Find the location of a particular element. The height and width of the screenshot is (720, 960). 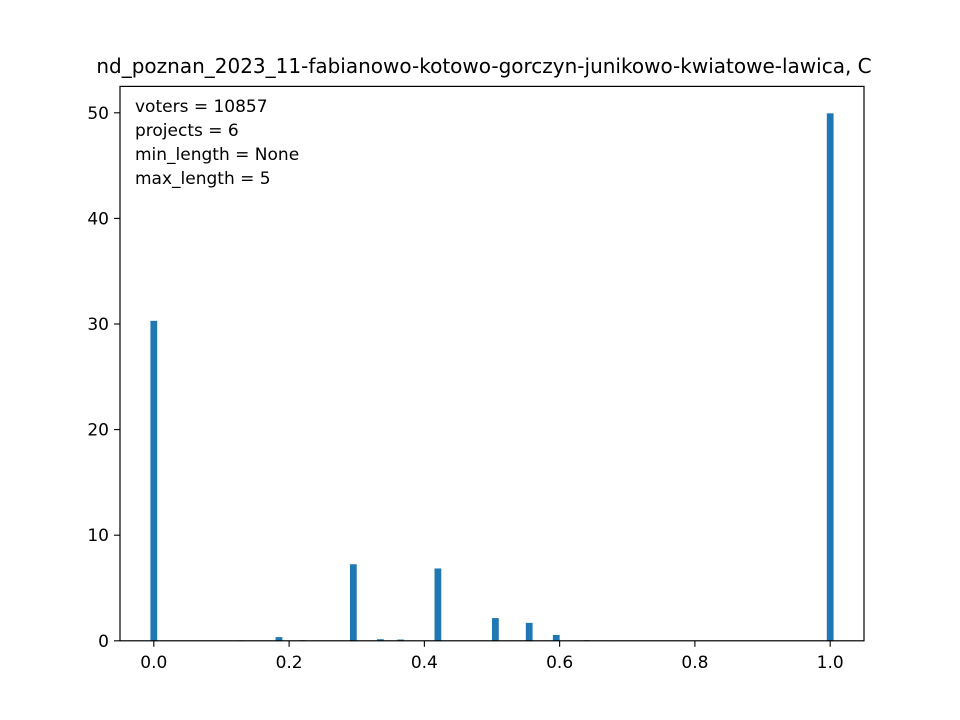

x-tick-label: 0.2 is located at coordinates (289, 663).